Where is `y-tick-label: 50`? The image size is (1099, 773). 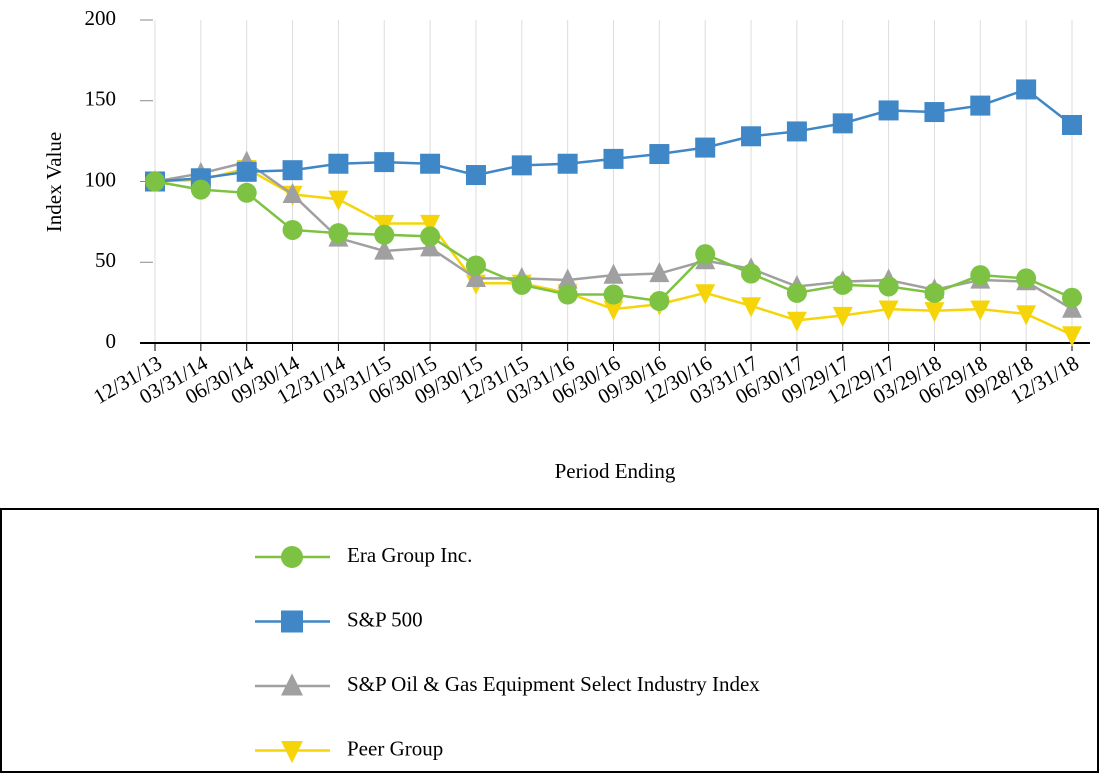
y-tick-label: 50 is located at coordinates (105, 260).